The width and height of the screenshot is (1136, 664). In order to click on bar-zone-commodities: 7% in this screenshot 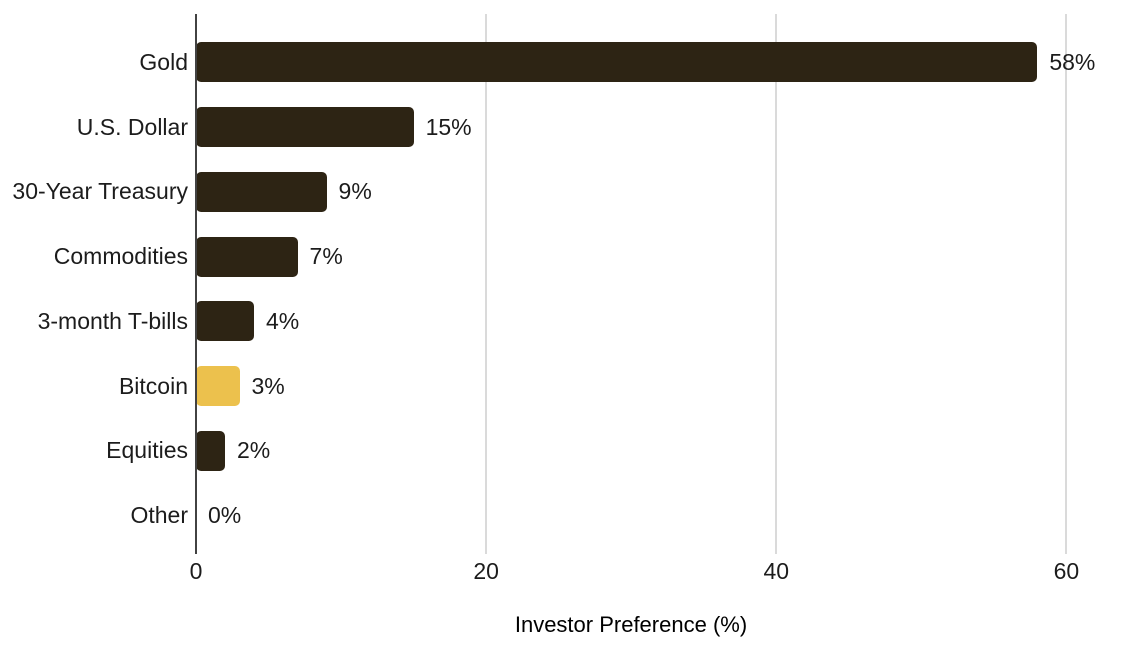, I will do `click(666, 256)`.